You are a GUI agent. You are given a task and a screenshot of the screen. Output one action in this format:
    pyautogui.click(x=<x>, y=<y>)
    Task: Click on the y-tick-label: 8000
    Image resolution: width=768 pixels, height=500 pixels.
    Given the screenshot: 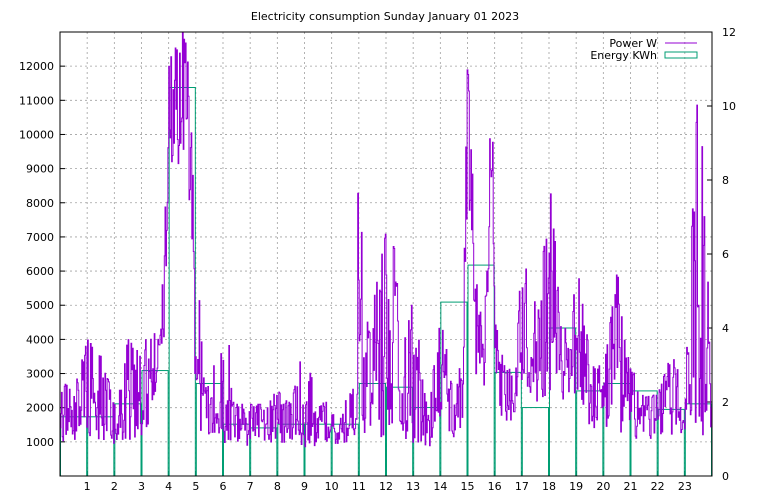 What is the action you would take?
    pyautogui.click(x=40, y=203)
    